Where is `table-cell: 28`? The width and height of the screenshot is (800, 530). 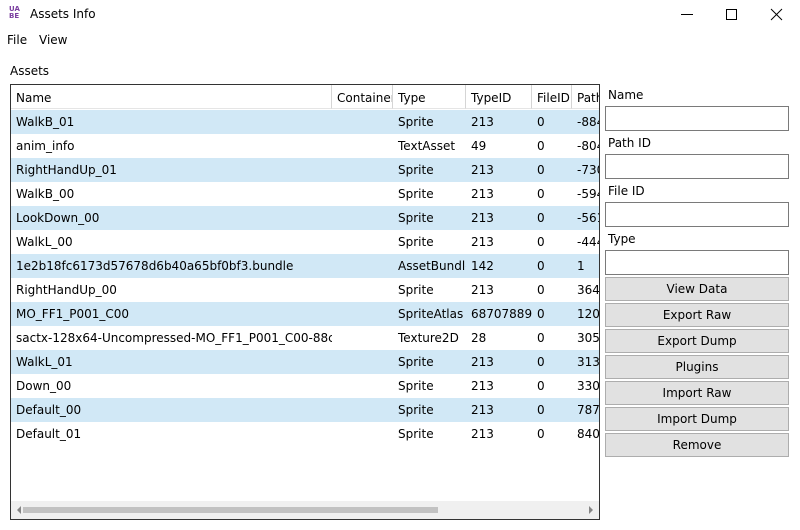 table-cell: 28 is located at coordinates (479, 338).